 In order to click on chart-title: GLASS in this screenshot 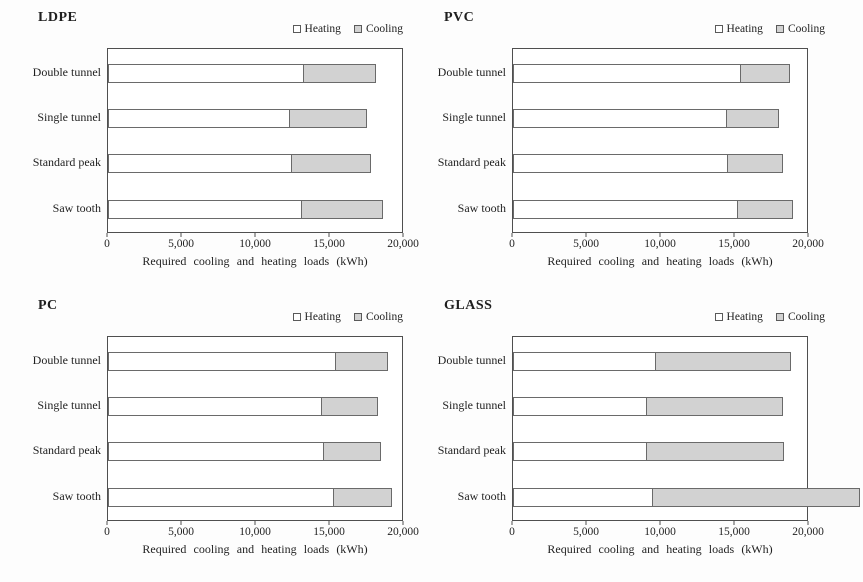, I will do `click(468, 305)`.